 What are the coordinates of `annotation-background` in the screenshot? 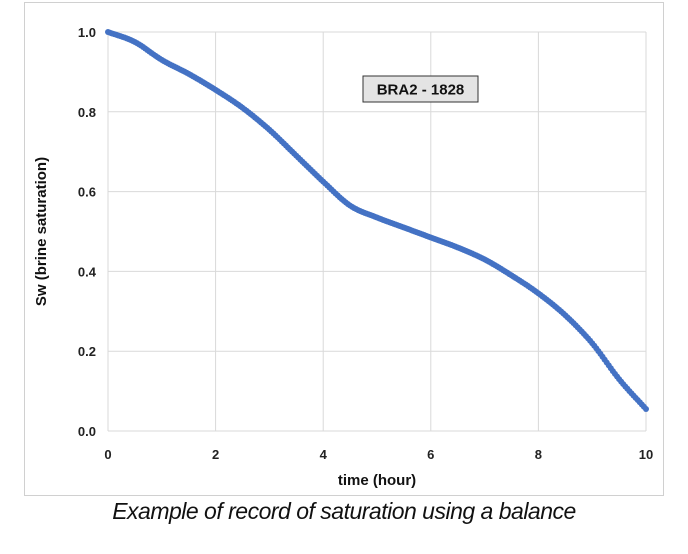 It's located at (420, 89).